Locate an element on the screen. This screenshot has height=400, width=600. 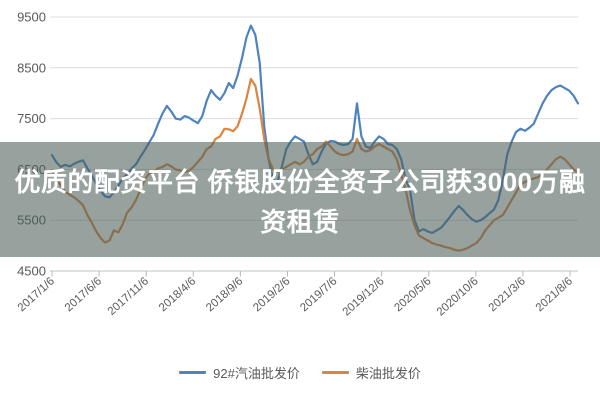
headline-line1: 优质的配资平台 侨银股份全资子公司获3000万融 is located at coordinates (300, 181).